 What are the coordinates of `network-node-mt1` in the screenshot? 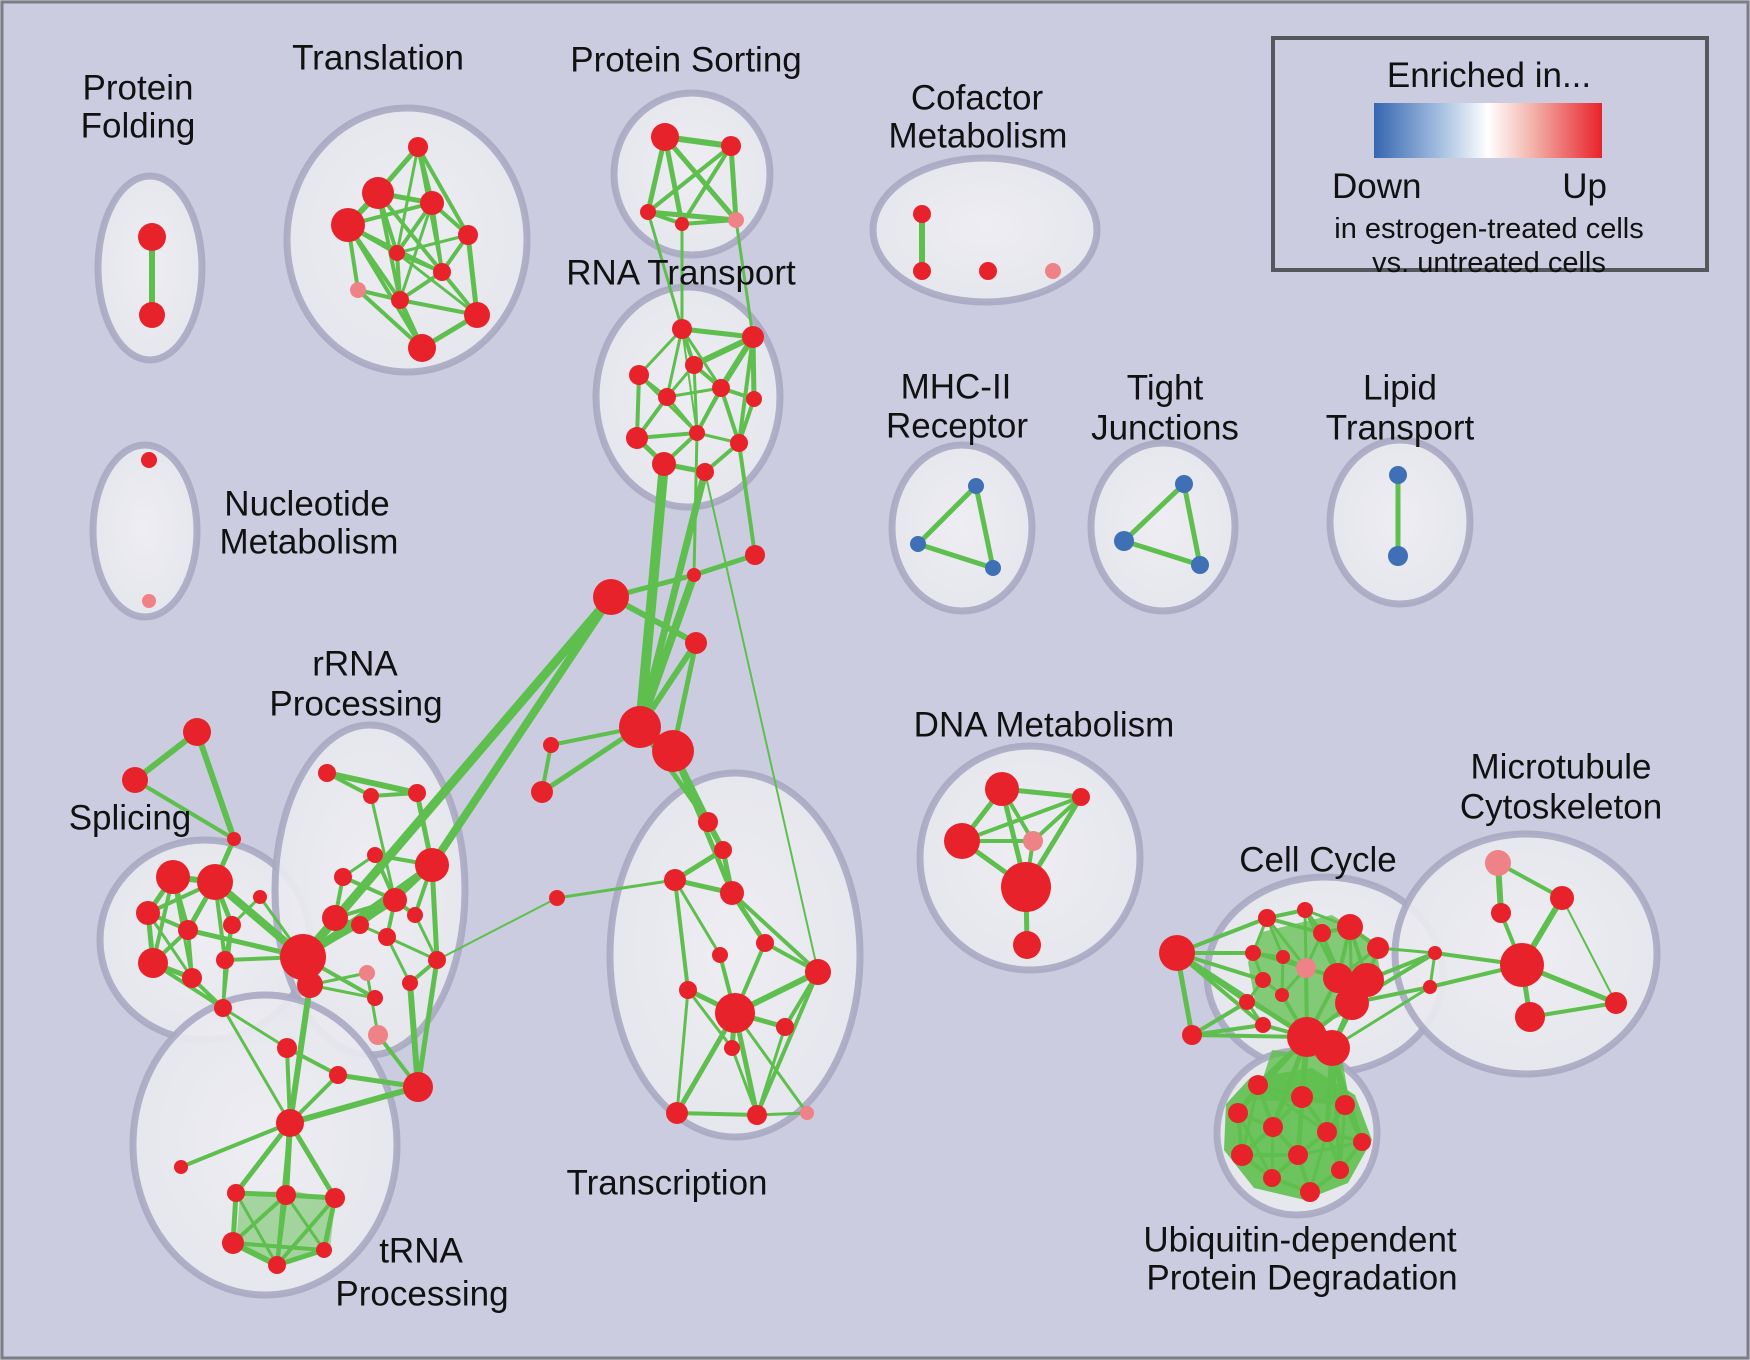 It's located at (1498, 863).